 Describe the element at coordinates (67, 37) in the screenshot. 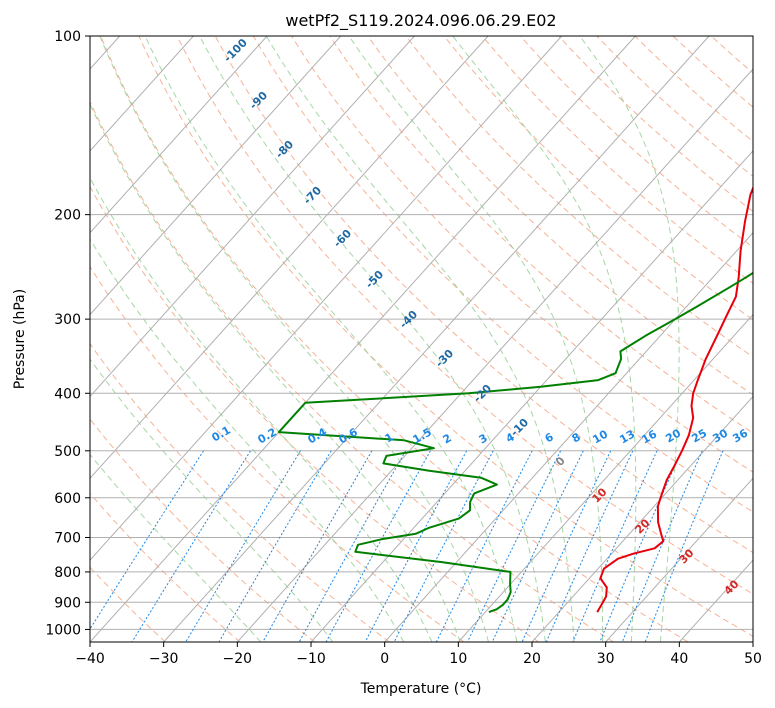

I see `y-tick-label: 100` at that location.